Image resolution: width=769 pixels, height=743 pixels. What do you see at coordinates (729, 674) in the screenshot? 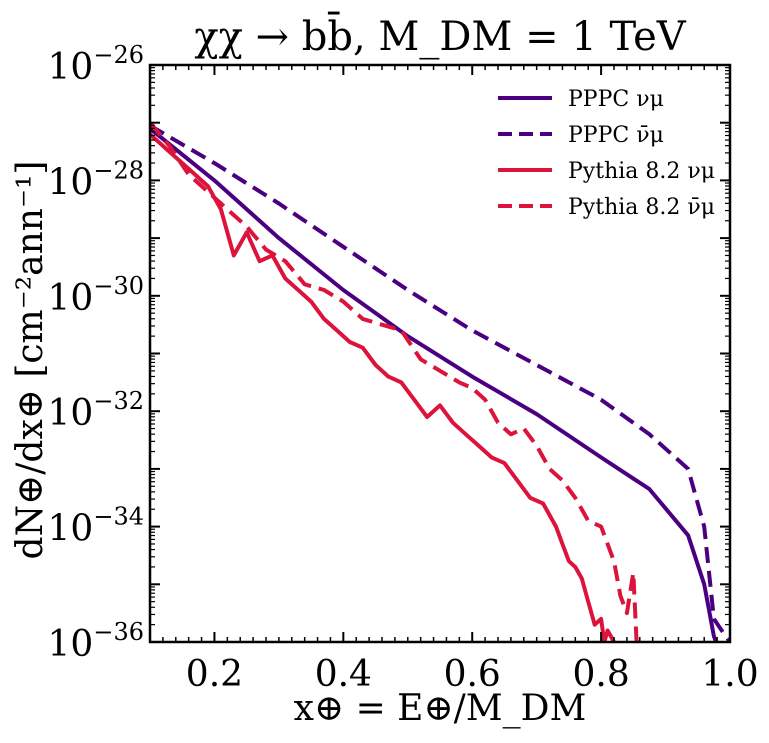
I see `x-tick-label: 1.0` at bounding box center [729, 674].